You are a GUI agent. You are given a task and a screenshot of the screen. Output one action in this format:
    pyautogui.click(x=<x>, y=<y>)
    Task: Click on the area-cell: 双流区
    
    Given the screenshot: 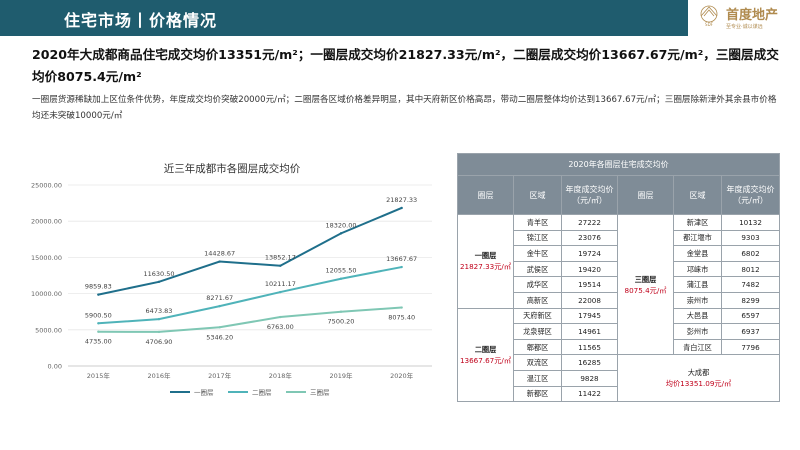 What is the action you would take?
    pyautogui.click(x=537, y=362)
    